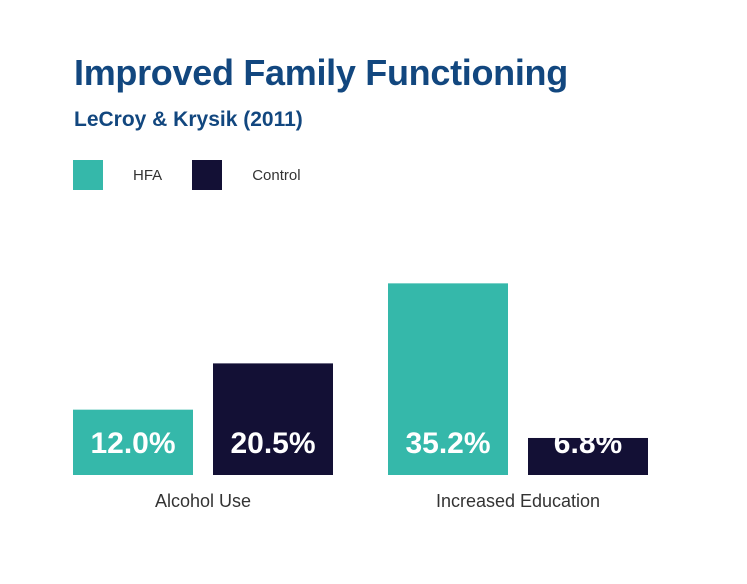 This screenshot has width=747, height=584. I want to click on data-label-increased-education-hfa: 35.2%, so click(447, 443).